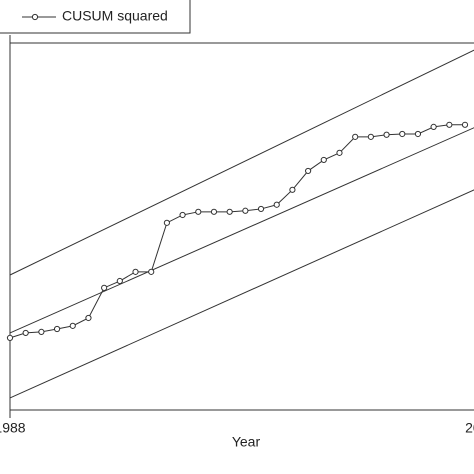 The width and height of the screenshot is (474, 474). Describe the element at coordinates (13, 428) in the screenshot. I see `x-tick-label: 1988` at that location.